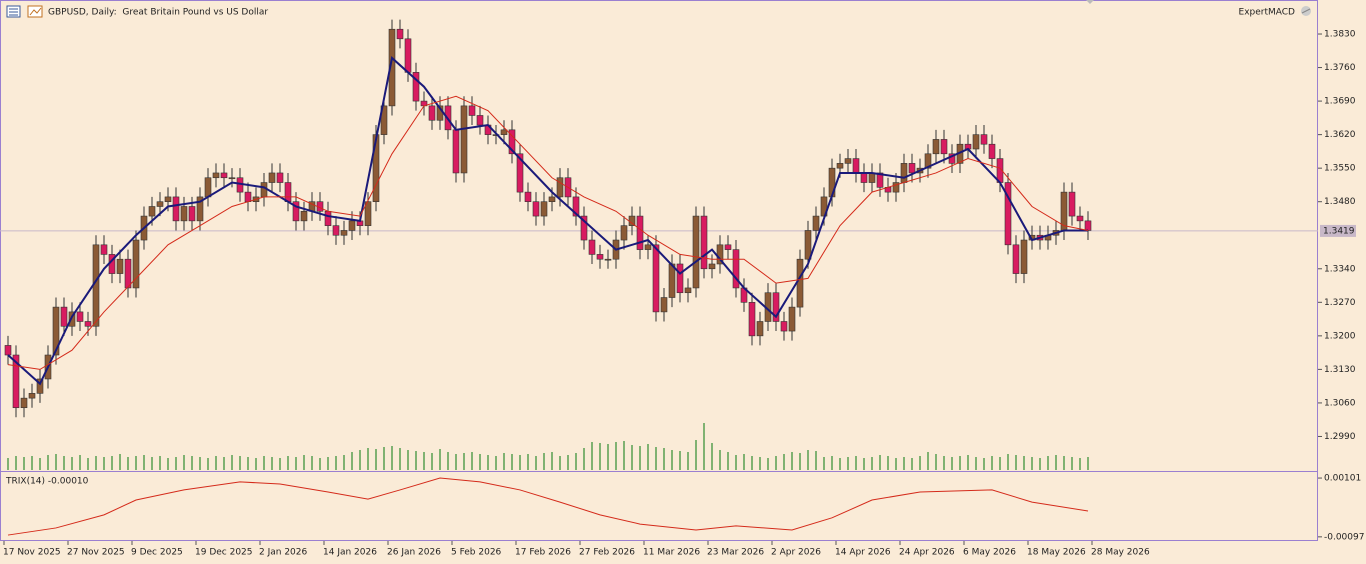  What do you see at coordinates (1340, 437) in the screenshot?
I see `y-tick-label: 1.2990` at bounding box center [1340, 437].